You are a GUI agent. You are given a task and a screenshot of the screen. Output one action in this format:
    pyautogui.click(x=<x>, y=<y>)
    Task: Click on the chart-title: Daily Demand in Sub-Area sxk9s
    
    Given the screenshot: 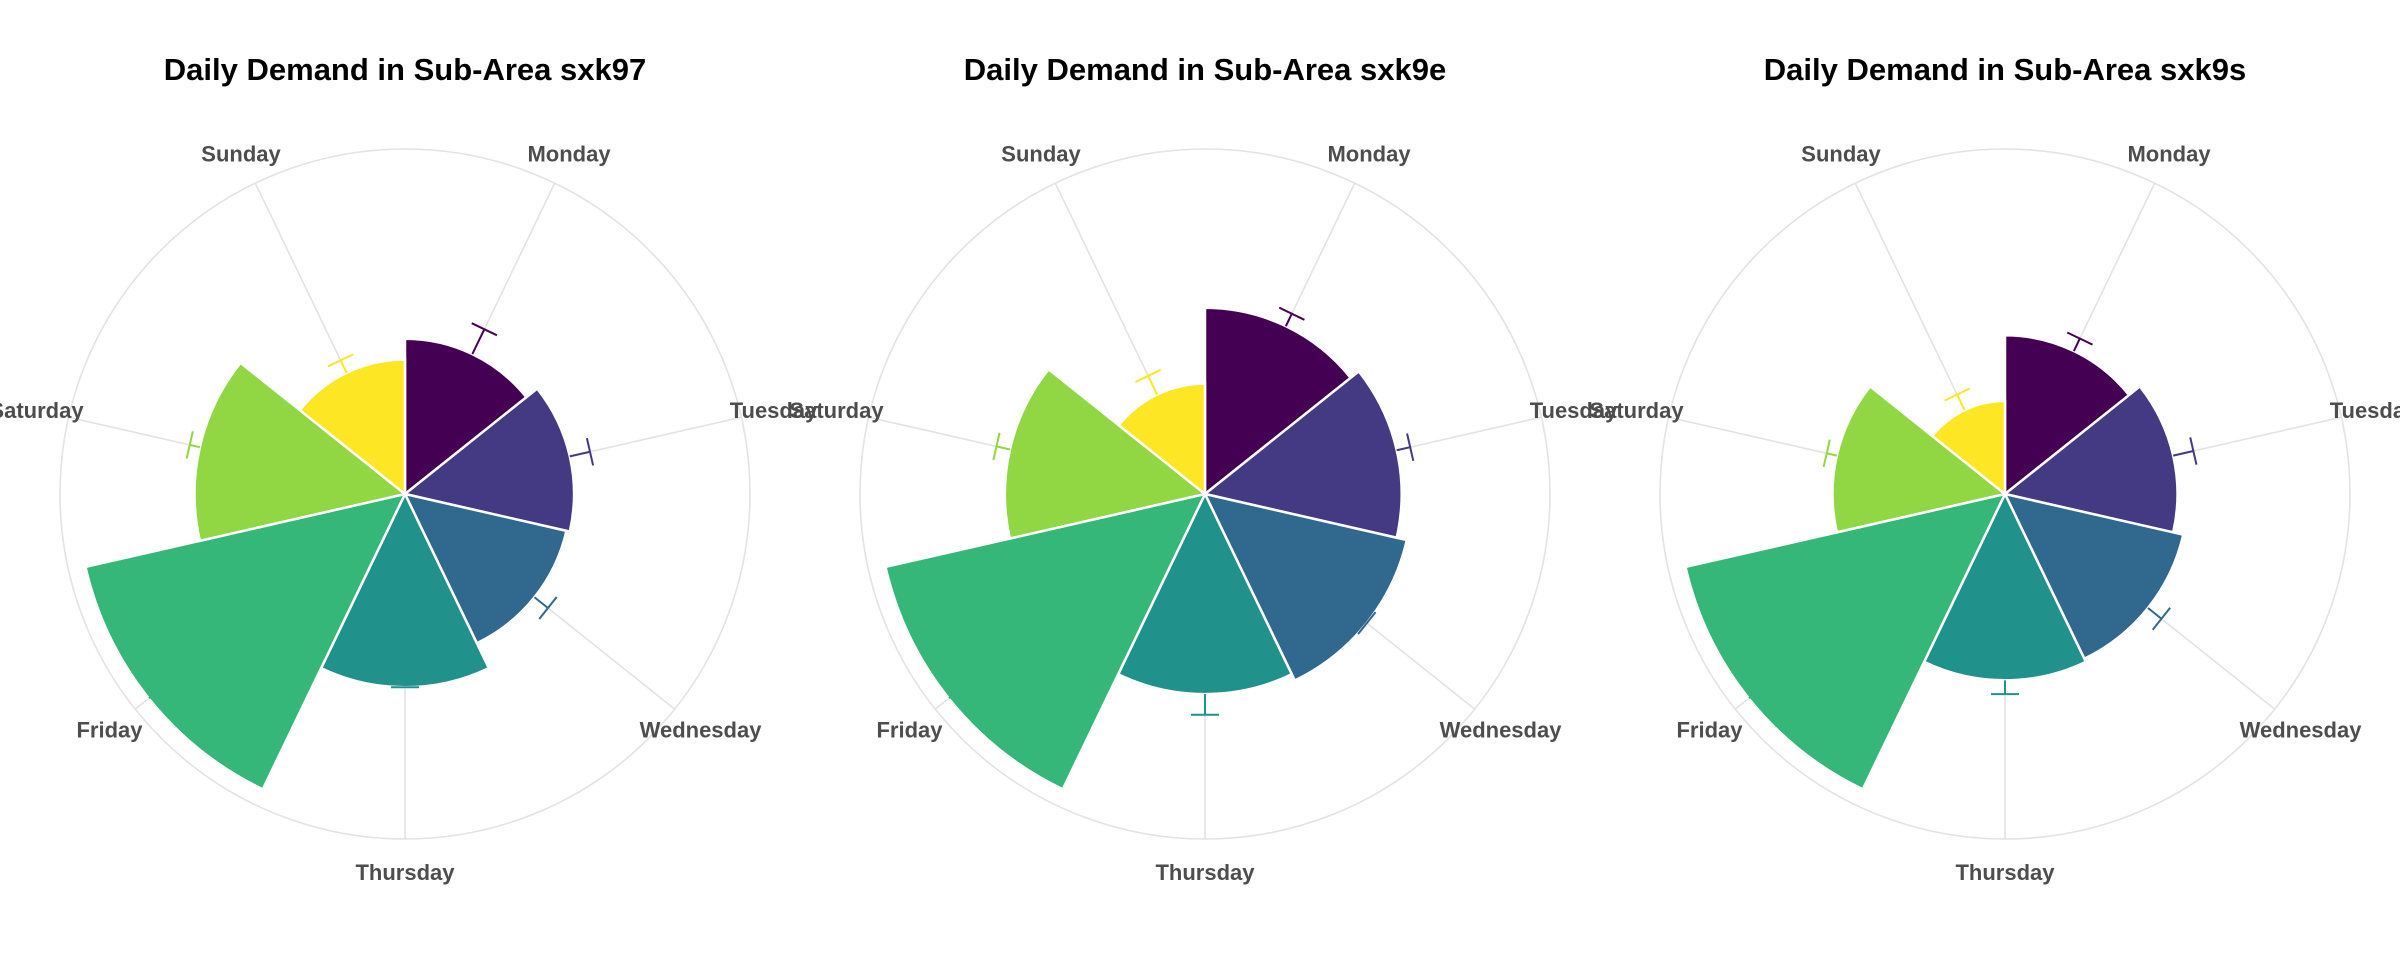 What is the action you would take?
    pyautogui.click(x=2005, y=69)
    